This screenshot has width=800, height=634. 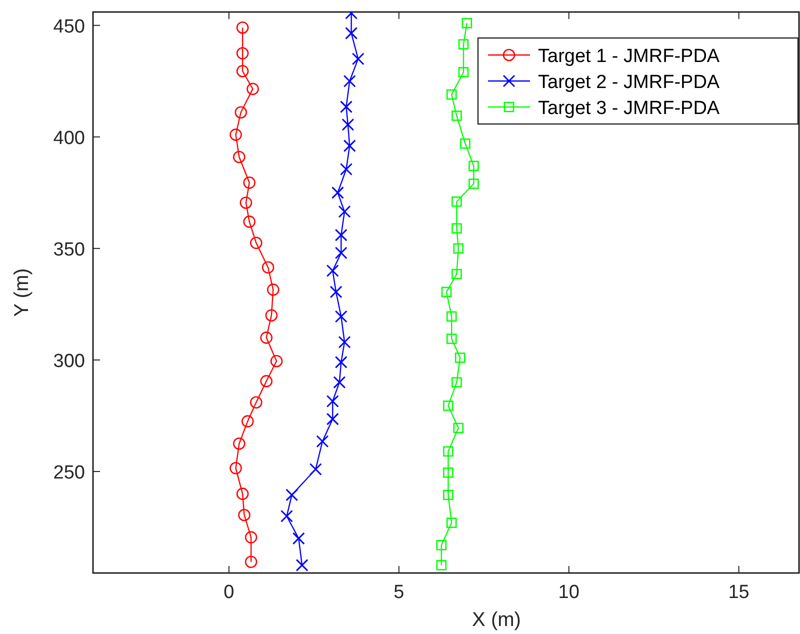 I want to click on y-tick-label: 450, so click(x=69, y=27).